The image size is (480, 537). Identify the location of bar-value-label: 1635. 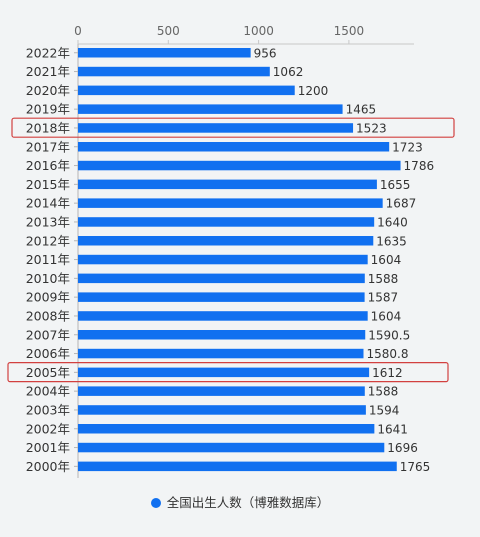
(391, 241).